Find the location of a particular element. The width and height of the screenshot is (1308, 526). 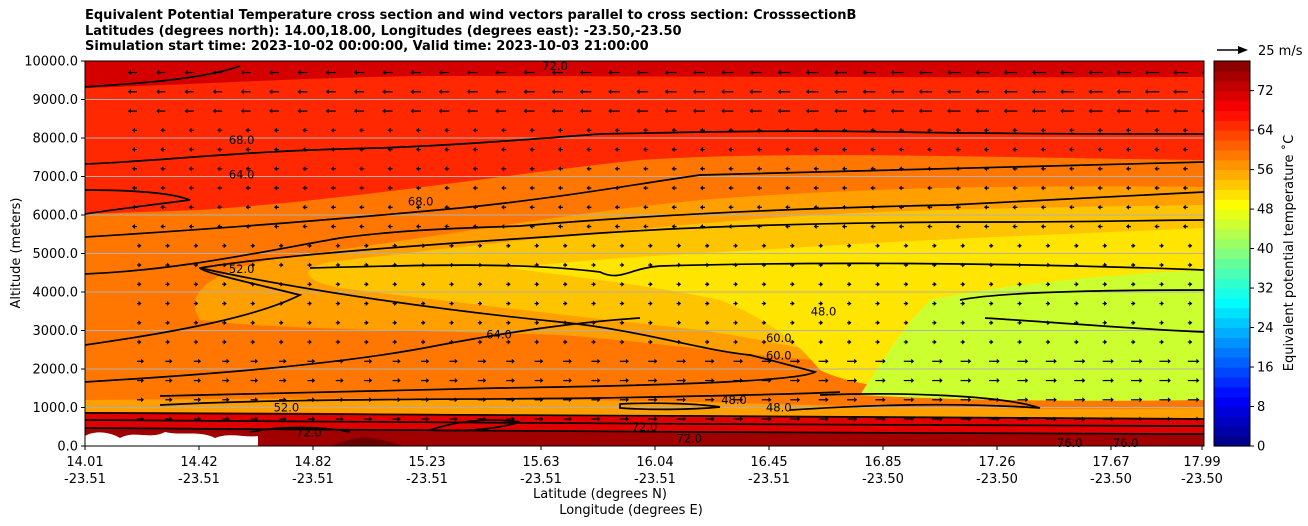

x-axis-label-lon: Longitude (degrees E) is located at coordinates (631, 510).